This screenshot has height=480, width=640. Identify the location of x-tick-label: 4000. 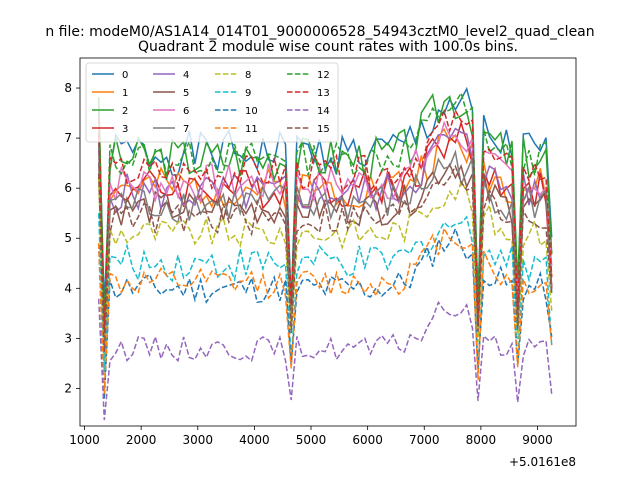
(254, 440).